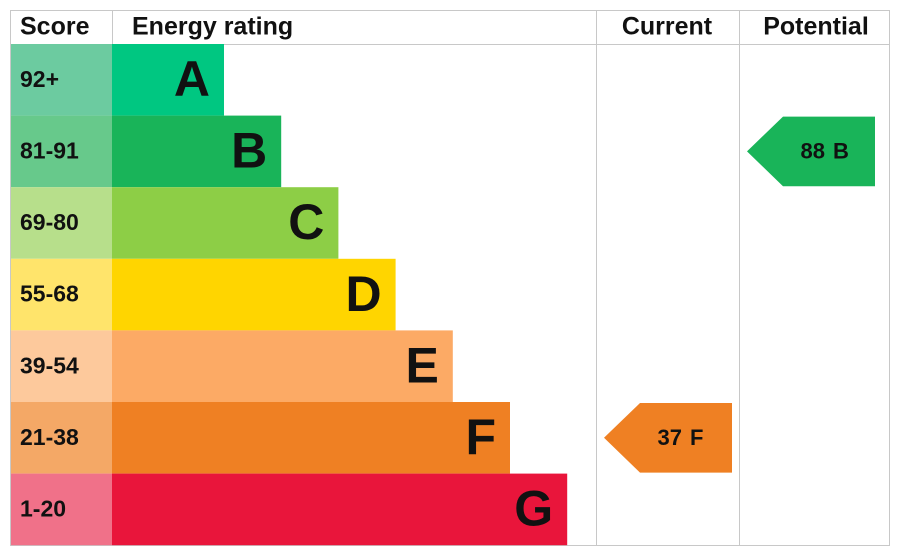  What do you see at coordinates (480, 437) in the screenshot?
I see `band-letter: F` at bounding box center [480, 437].